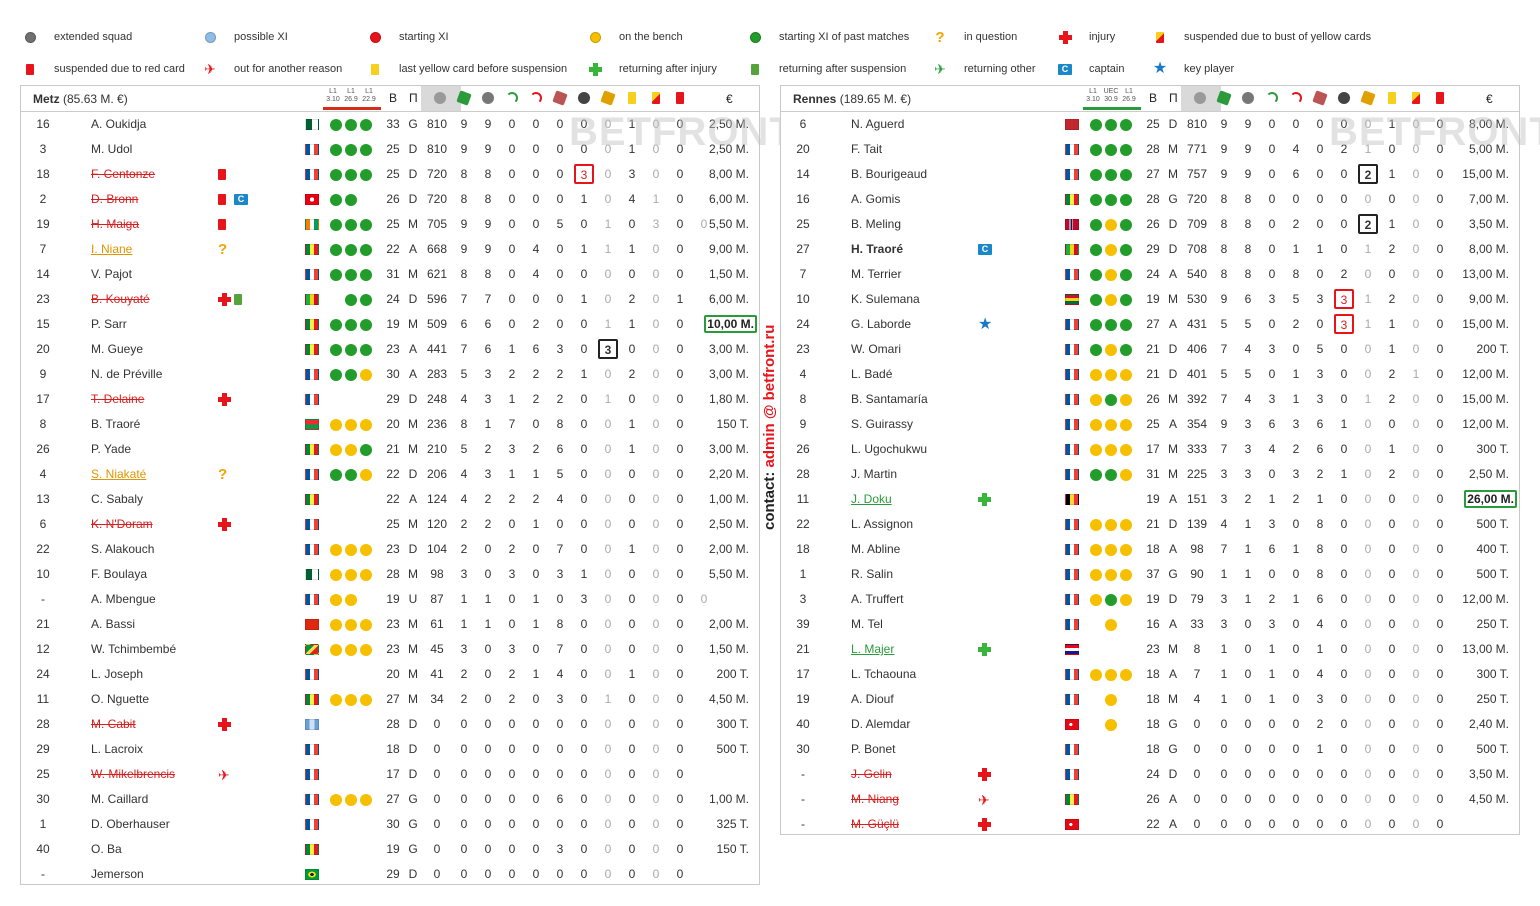 This screenshot has width=1540, height=906. What do you see at coordinates (872, 374) in the screenshot?
I see `player-name: L. Badé` at bounding box center [872, 374].